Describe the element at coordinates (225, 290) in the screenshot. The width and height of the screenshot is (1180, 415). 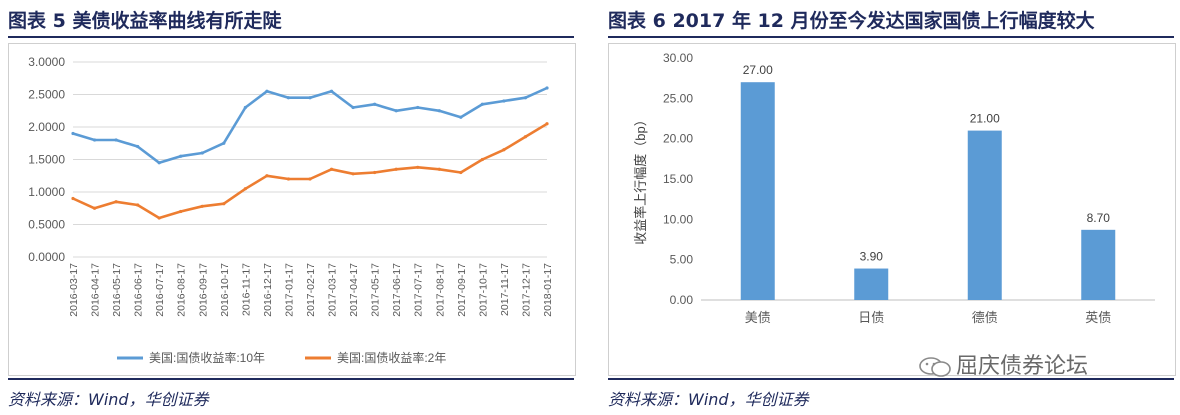
I see `x-tick-label: 2016-10-17` at that location.